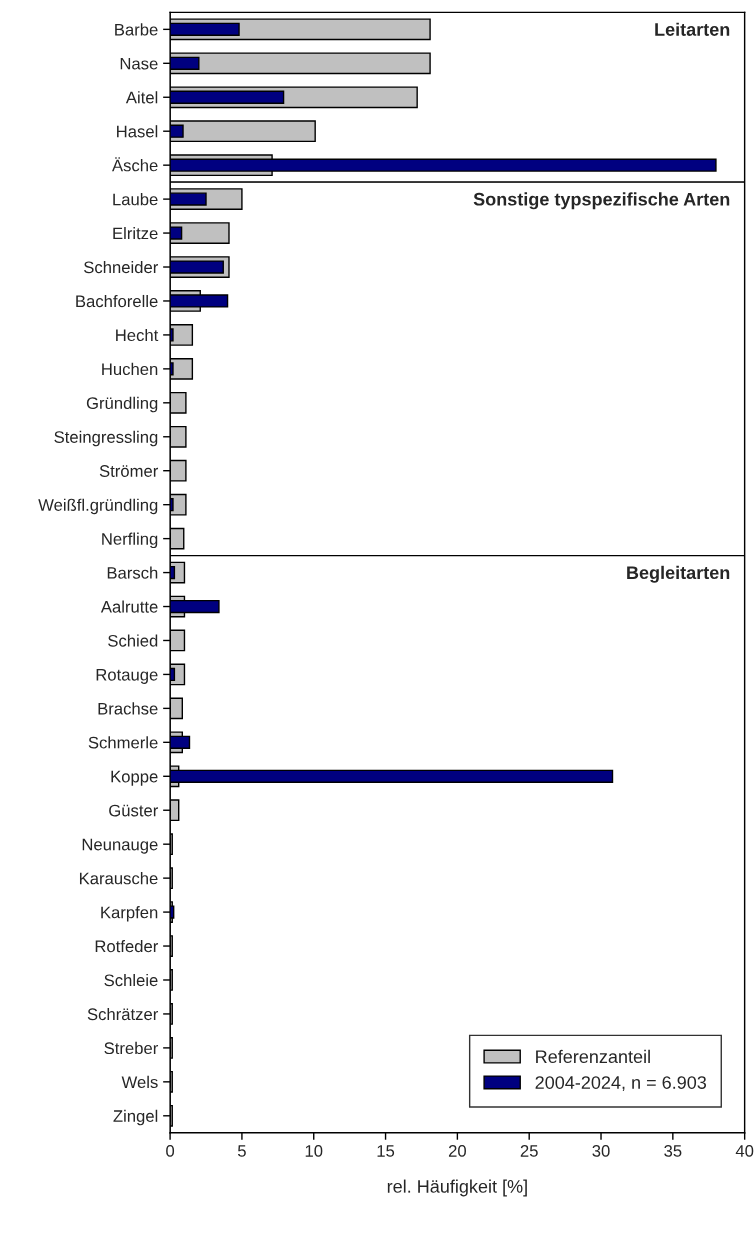 The width and height of the screenshot is (756, 1238). Describe the element at coordinates (122, 404) in the screenshot. I see `y-tick-label: Gründling` at that location.